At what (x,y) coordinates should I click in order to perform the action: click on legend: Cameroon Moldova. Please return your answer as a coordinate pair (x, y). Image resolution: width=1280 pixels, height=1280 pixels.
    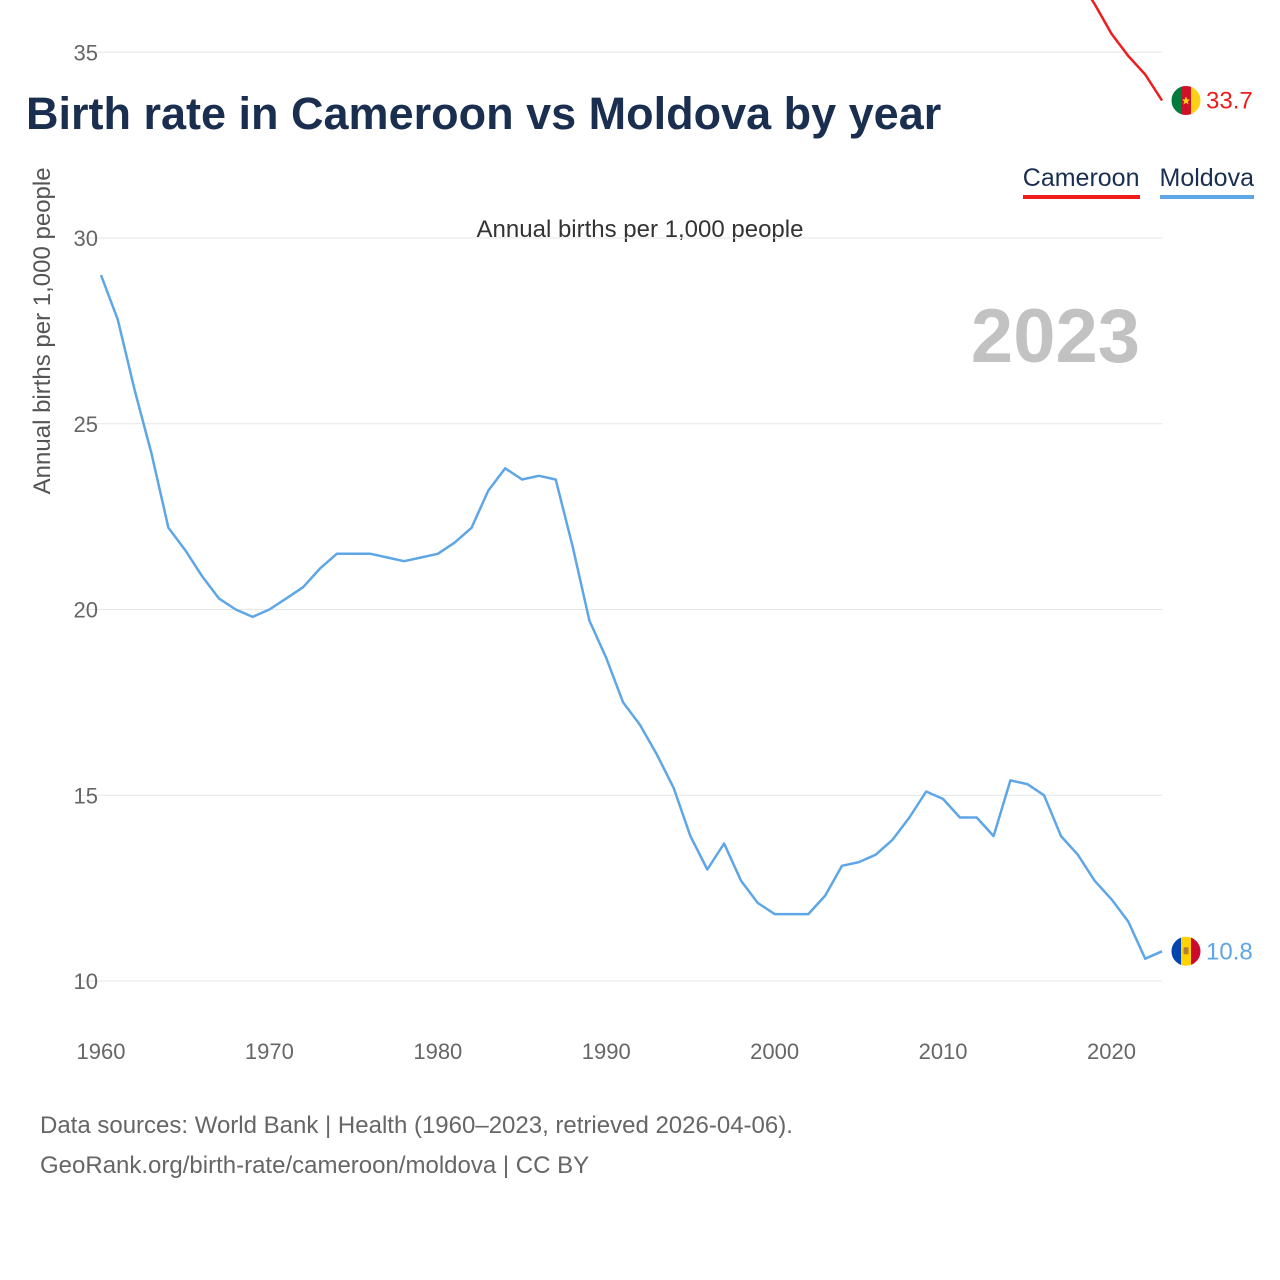
    Looking at the image, I should click on (1138, 181).